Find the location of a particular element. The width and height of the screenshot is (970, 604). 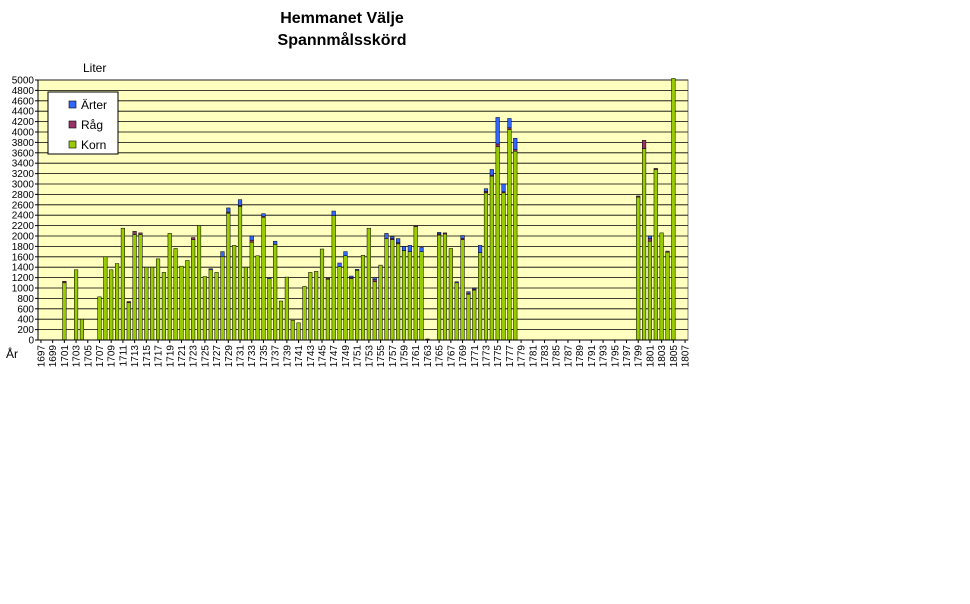

y-axis-label: Liter is located at coordinates (94, 68).